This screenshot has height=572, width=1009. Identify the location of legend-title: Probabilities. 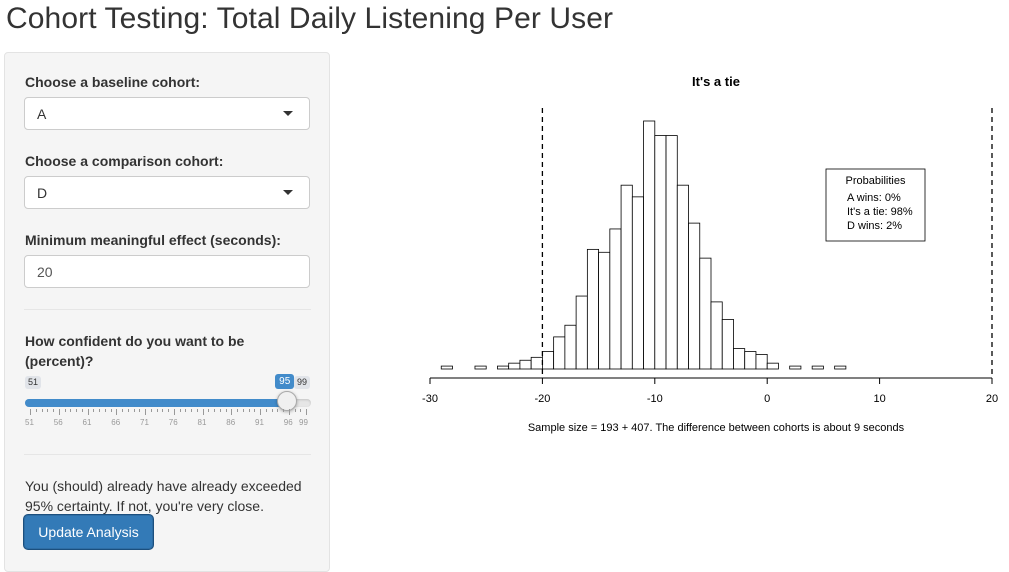
(876, 181).